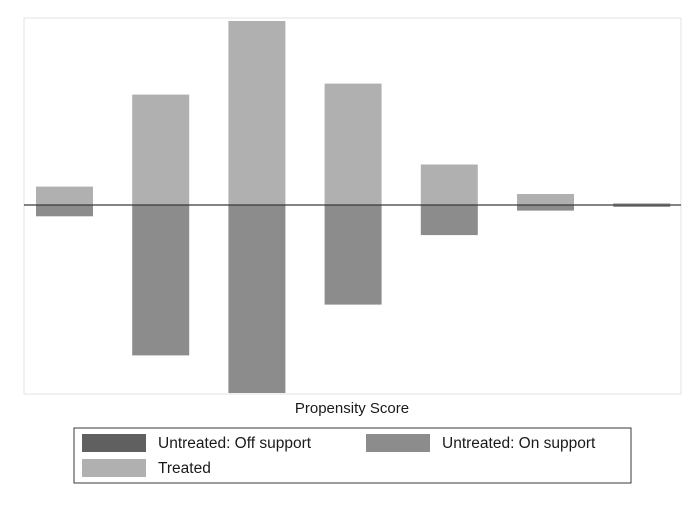 The image size is (700, 508). I want to click on legend-label-off-support: Untreated: Off support, so click(235, 443).